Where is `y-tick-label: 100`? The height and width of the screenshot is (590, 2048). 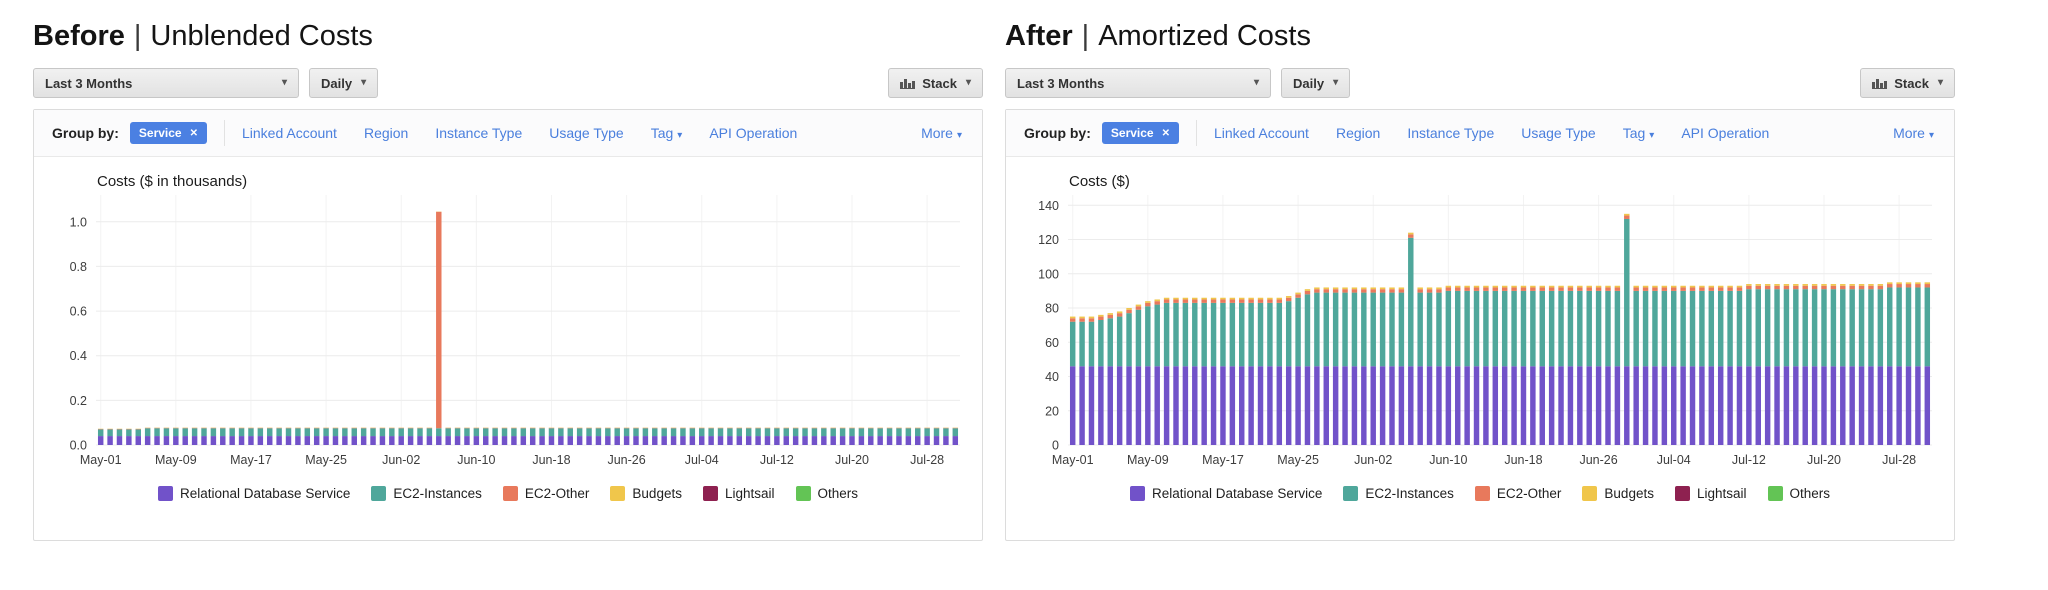 y-tick-label: 100 is located at coordinates (1048, 274).